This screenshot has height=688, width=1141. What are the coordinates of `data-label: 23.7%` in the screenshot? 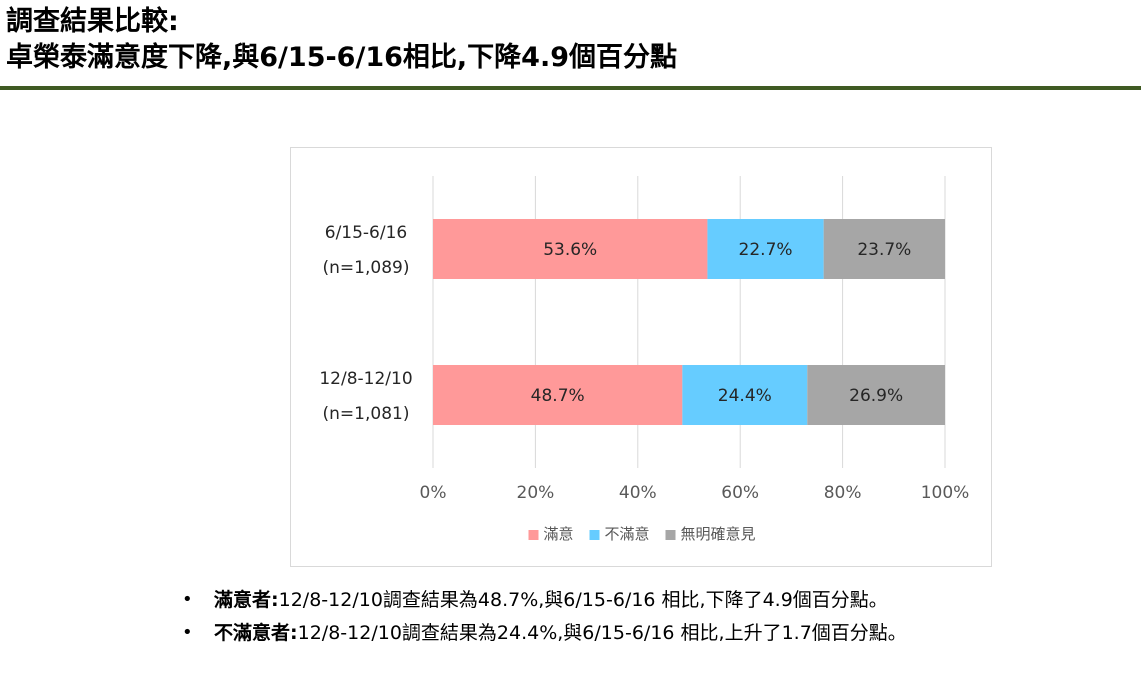 It's located at (884, 250).